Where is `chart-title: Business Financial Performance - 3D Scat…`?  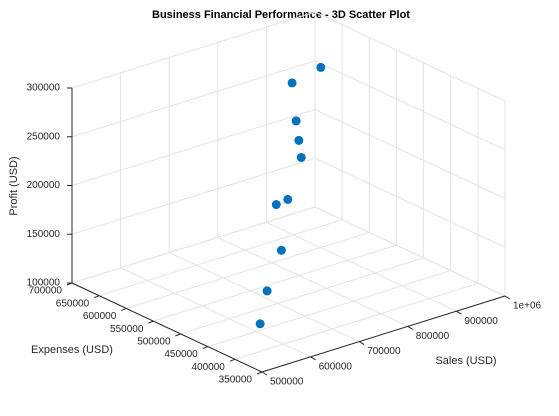
chart-title: Business Financial Performance - 3D Scat… is located at coordinates (281, 15).